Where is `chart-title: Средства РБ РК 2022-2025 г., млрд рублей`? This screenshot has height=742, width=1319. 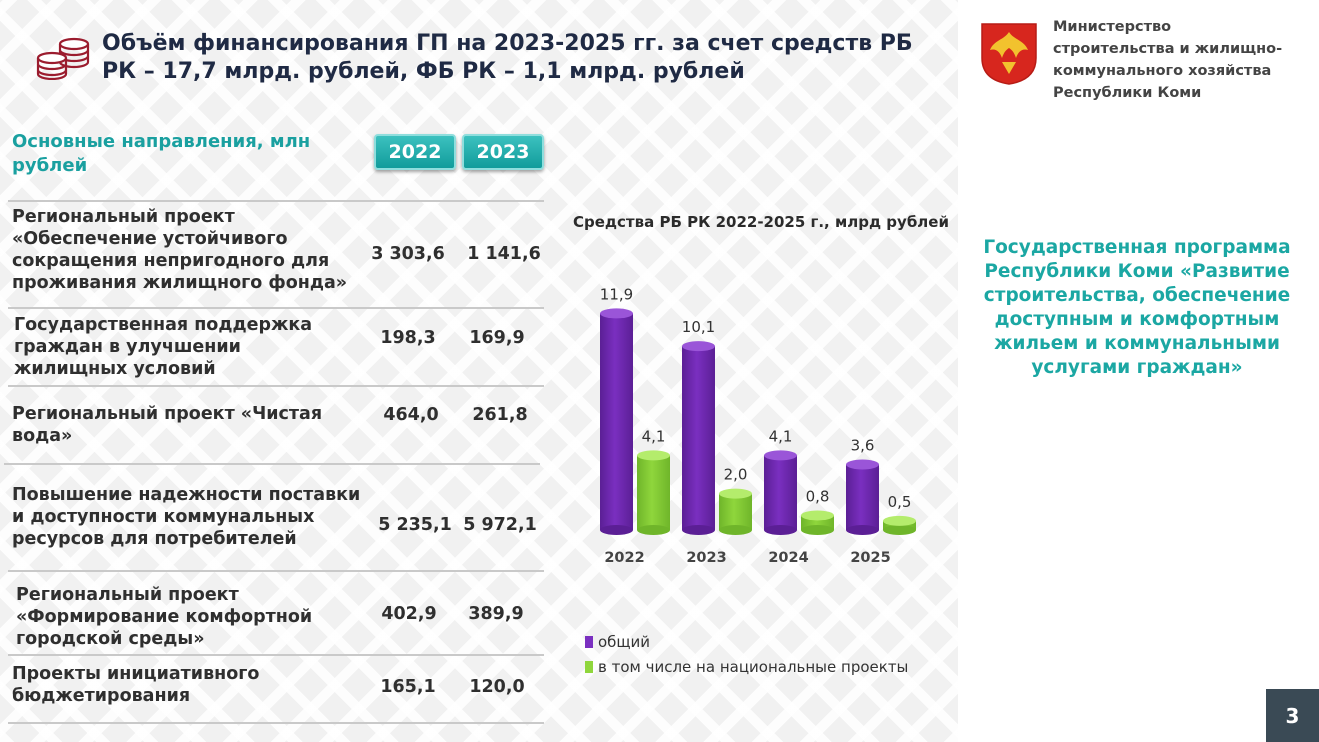
chart-title: Средства РБ РК 2022-2025 г., млрд рублей is located at coordinates (761, 222).